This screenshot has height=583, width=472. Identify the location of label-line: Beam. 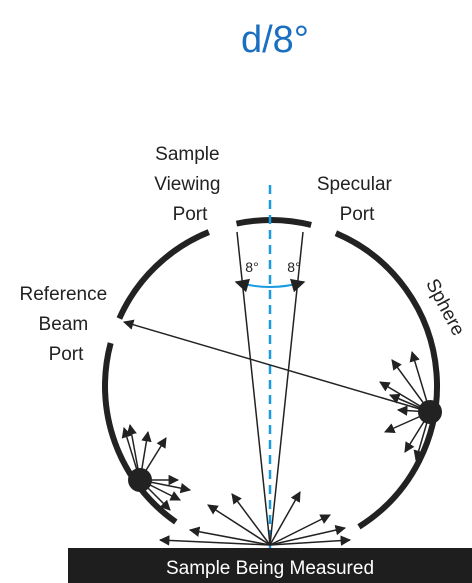
(64, 324).